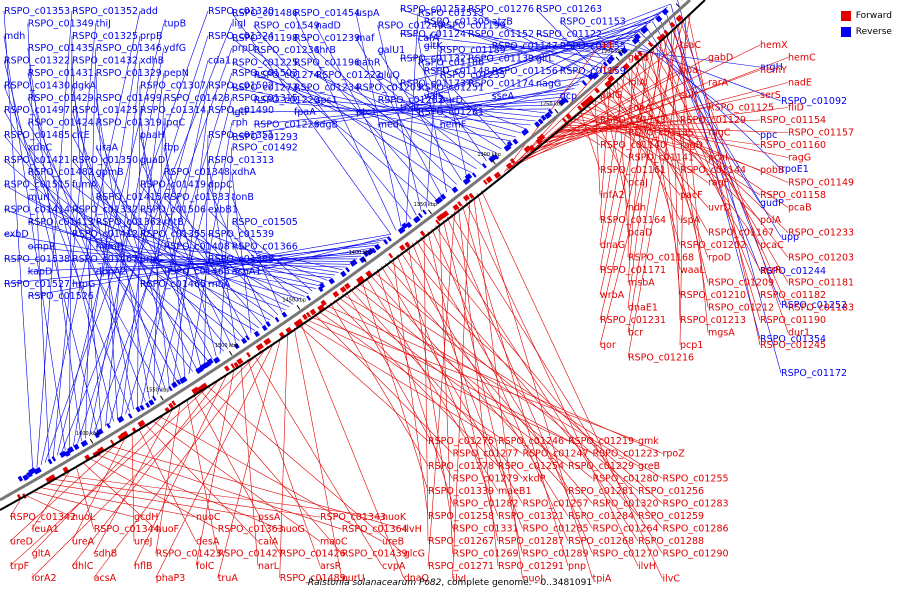  What do you see at coordinates (353, 517) in the screenshot?
I see `forward-gene-label: RSPO_c01343` at bounding box center [353, 517].